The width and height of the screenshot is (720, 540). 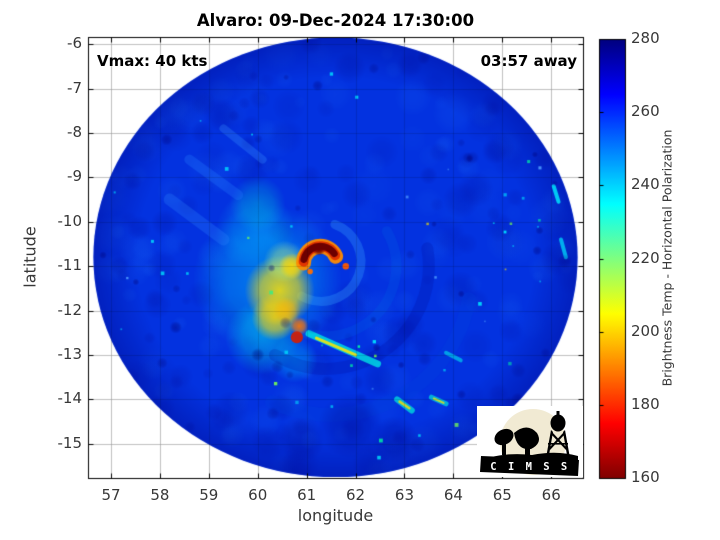 What do you see at coordinates (335, 515) in the screenshot?
I see `x-axis-label: longitude` at bounding box center [335, 515].